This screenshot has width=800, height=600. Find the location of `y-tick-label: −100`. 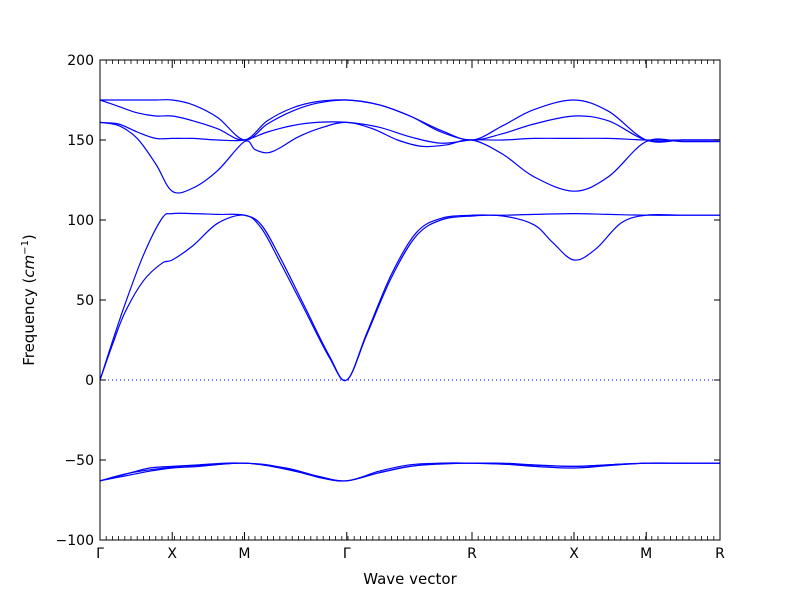

y-tick-label: −100 is located at coordinates (75, 541).